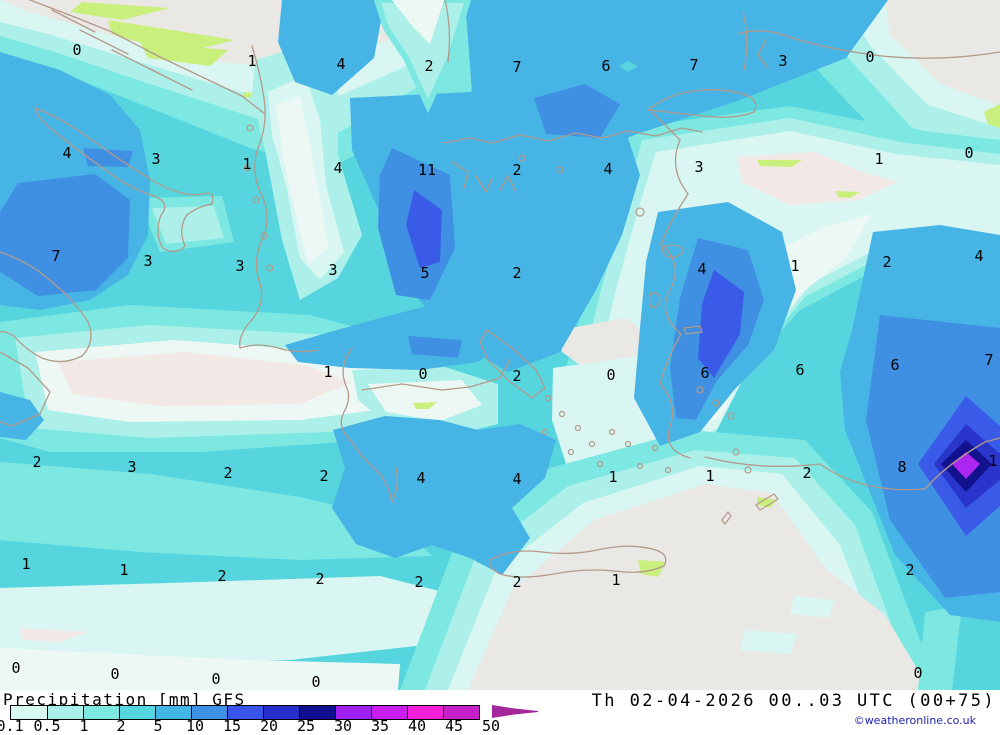 The width and height of the screenshot is (1000, 735). What do you see at coordinates (84, 726) in the screenshot?
I see `legend-tick-label: 1` at bounding box center [84, 726].